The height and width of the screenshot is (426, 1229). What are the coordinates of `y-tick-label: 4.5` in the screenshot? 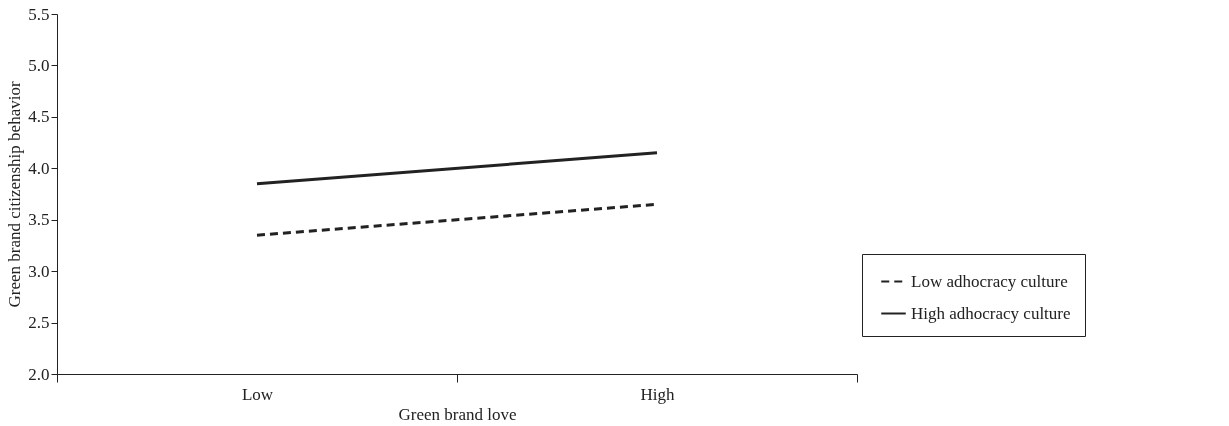 It's located at (39, 117).